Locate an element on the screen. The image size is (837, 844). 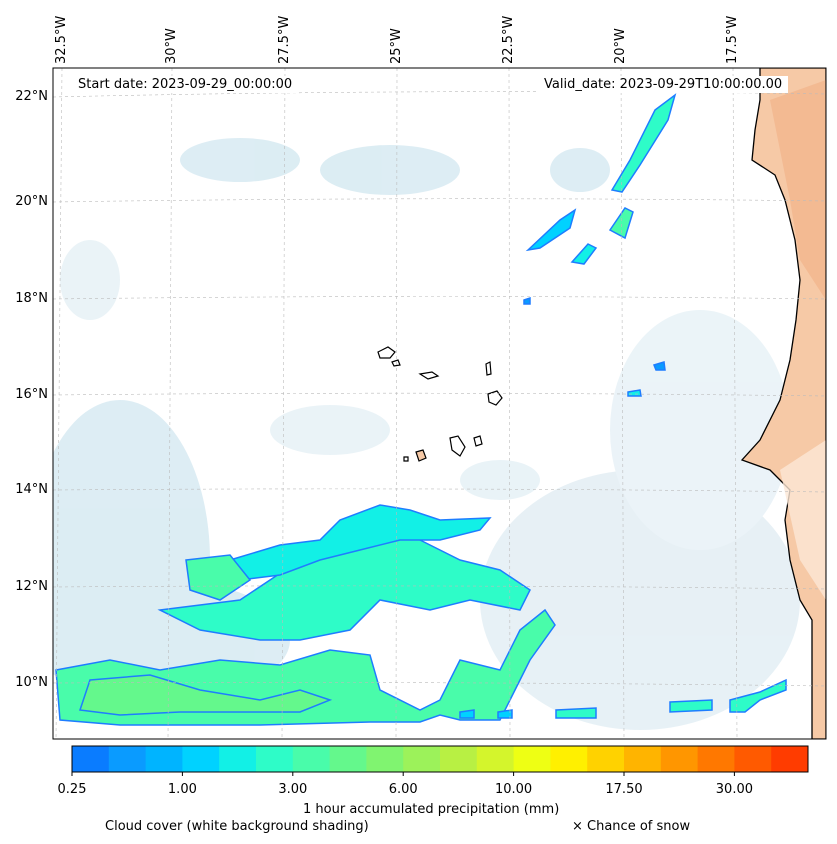
lon-label: 17.5°W is located at coordinates (732, 39).